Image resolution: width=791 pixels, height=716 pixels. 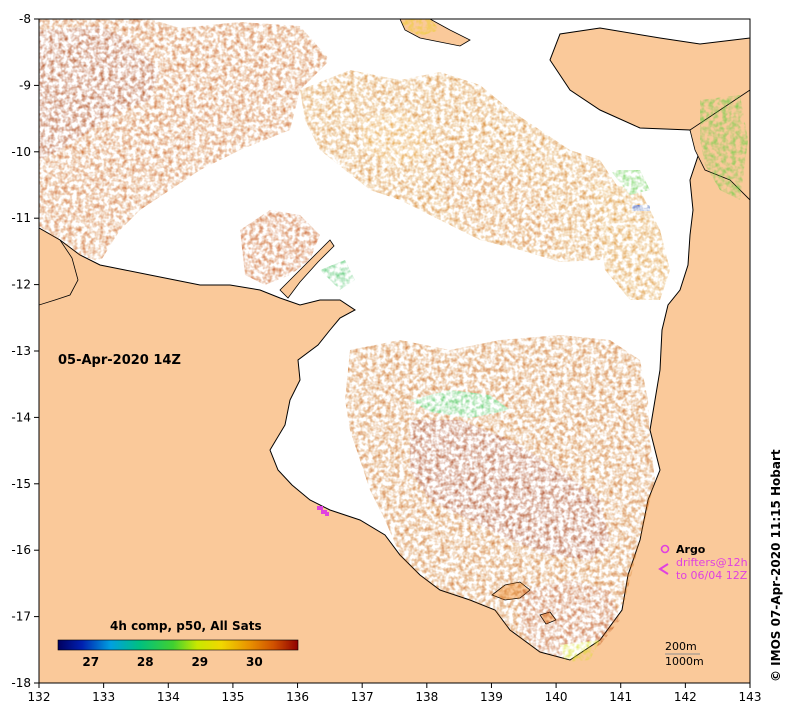 What do you see at coordinates (21, 417) in the screenshot?
I see `y-tick-label: -14` at bounding box center [21, 417].